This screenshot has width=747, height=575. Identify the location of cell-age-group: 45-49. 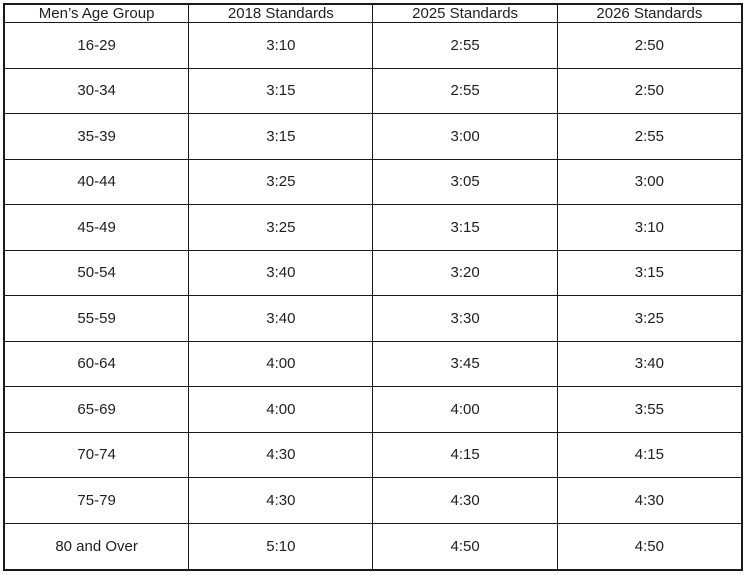
(96, 227).